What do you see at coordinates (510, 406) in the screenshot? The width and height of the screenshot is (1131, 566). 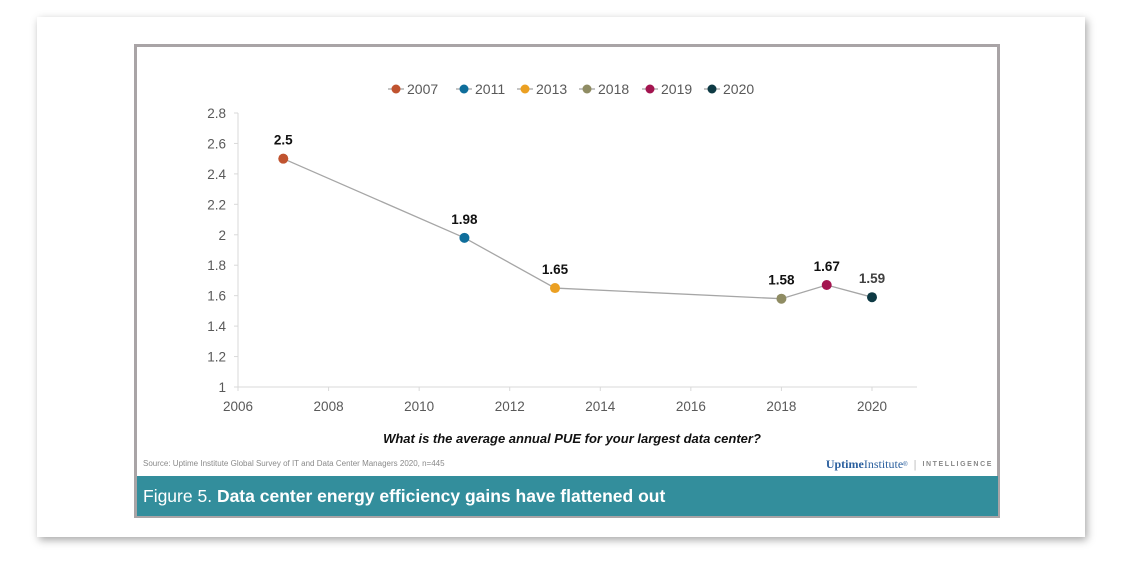 I see `x-tick-label: 2012` at bounding box center [510, 406].